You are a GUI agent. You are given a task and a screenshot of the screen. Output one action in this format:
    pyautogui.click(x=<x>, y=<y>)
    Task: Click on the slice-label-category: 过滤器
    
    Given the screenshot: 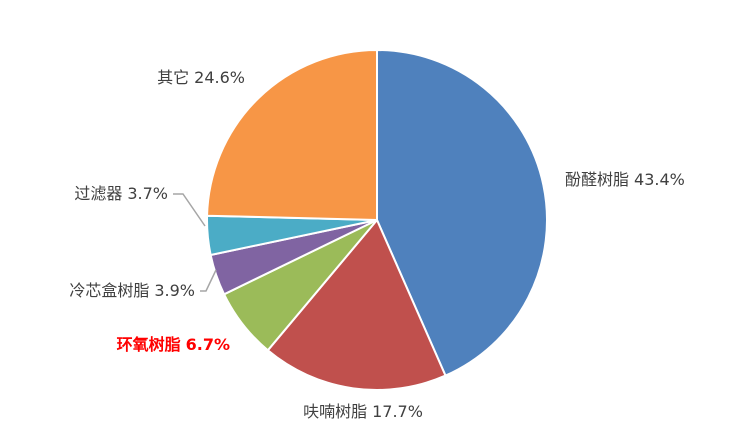 What is the action you would take?
    pyautogui.click(x=98, y=193)
    